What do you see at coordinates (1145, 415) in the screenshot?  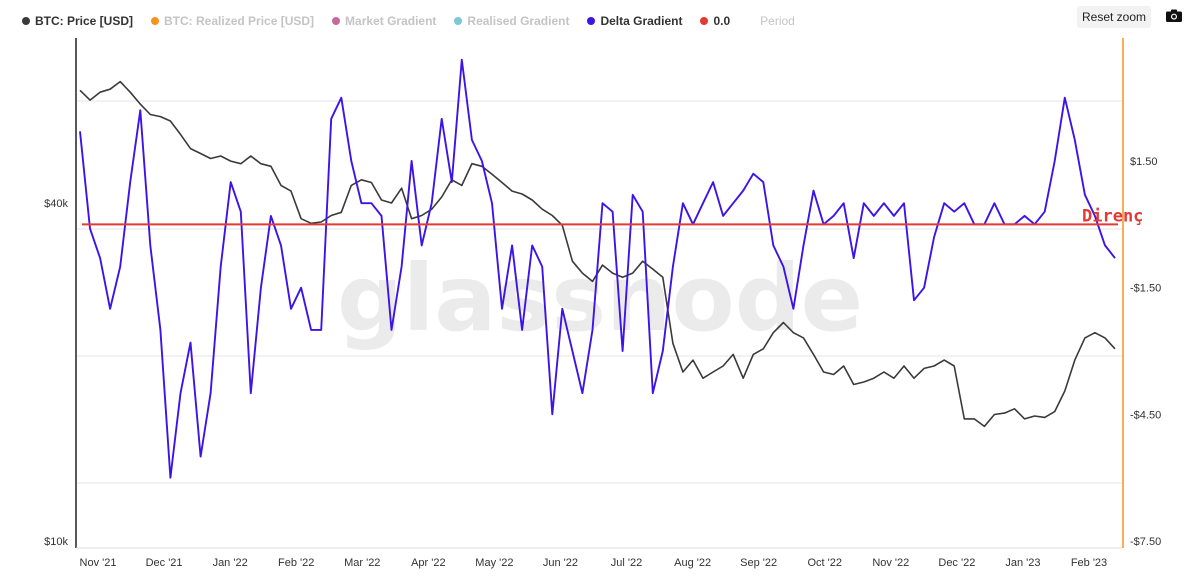 I see `right-axis-tick-label: -$4.50` at bounding box center [1145, 415].